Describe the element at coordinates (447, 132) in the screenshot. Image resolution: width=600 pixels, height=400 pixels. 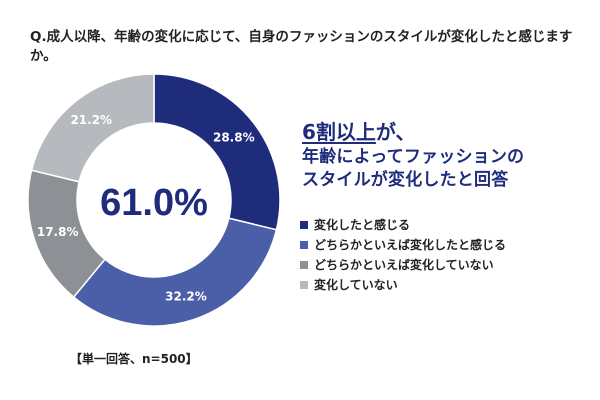
I see `headline-line-1: 6割以上が、` at that location.